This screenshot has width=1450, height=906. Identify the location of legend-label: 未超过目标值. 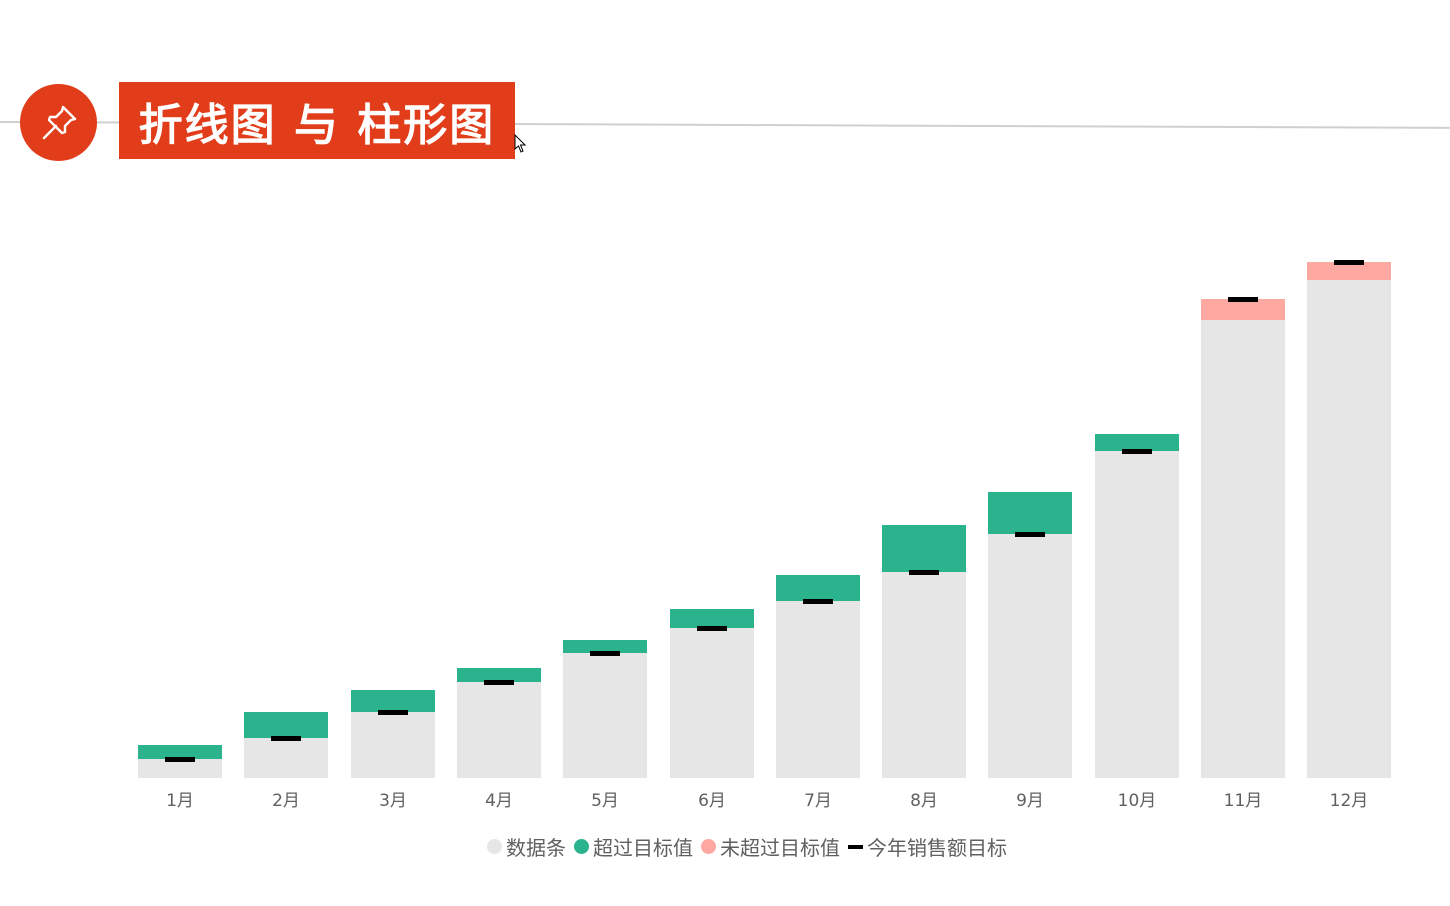
(780, 848).